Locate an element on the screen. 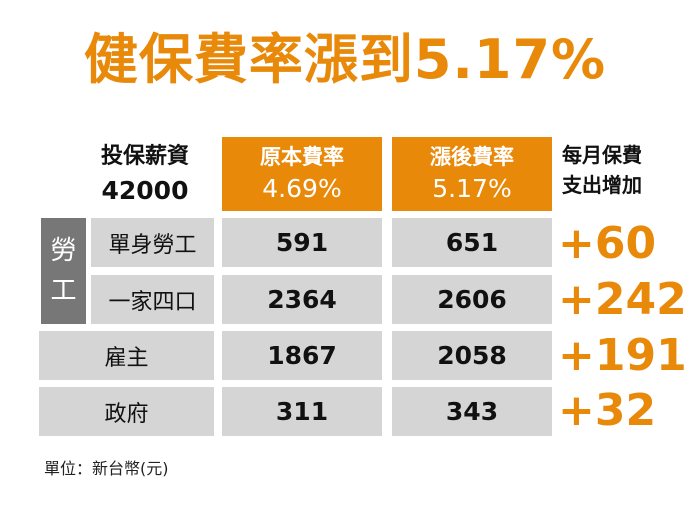 The image size is (690, 520). unit-footnote: 單位：新台幣(元) is located at coordinates (106, 468).